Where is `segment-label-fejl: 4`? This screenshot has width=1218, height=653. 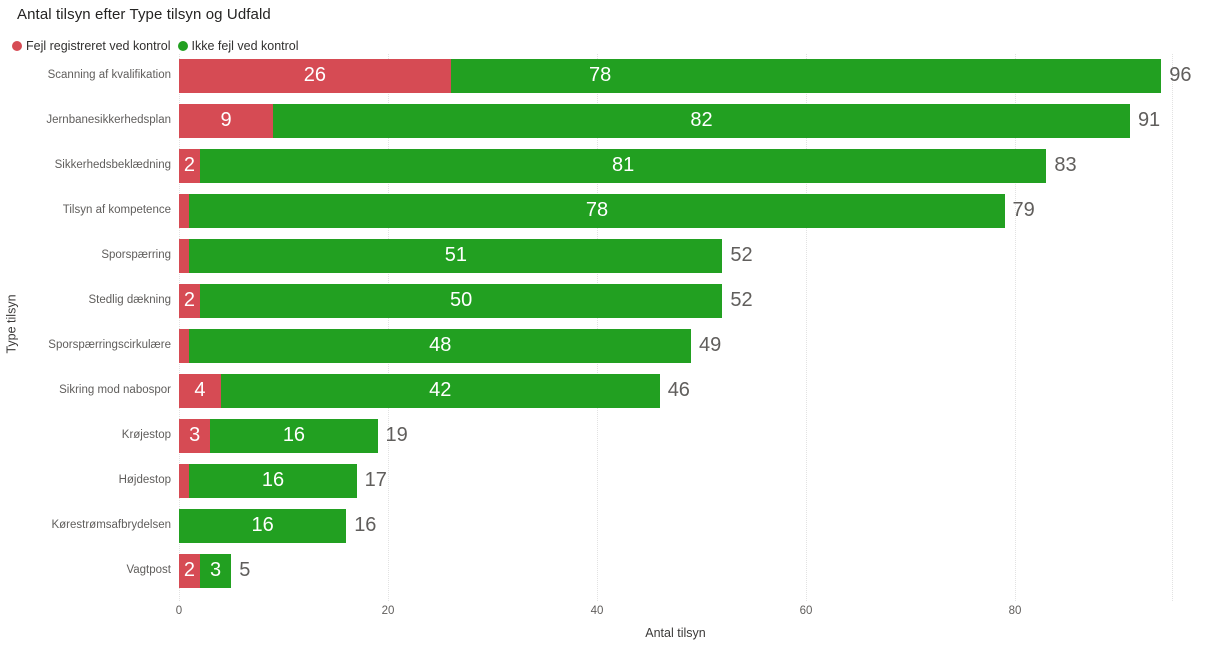
segment-label-fejl: 4 is located at coordinates (200, 390).